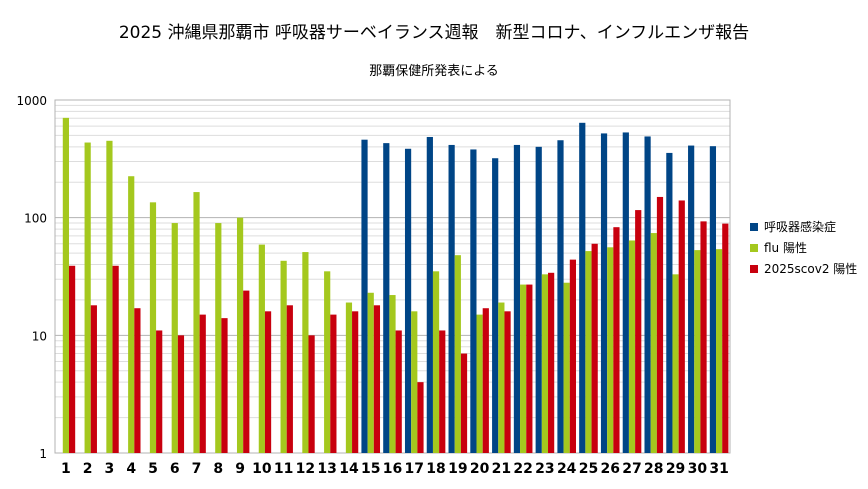 This screenshot has width=868, height=489. Describe the element at coordinates (39, 336) in the screenshot. I see `y-tick-label: 10` at that location.